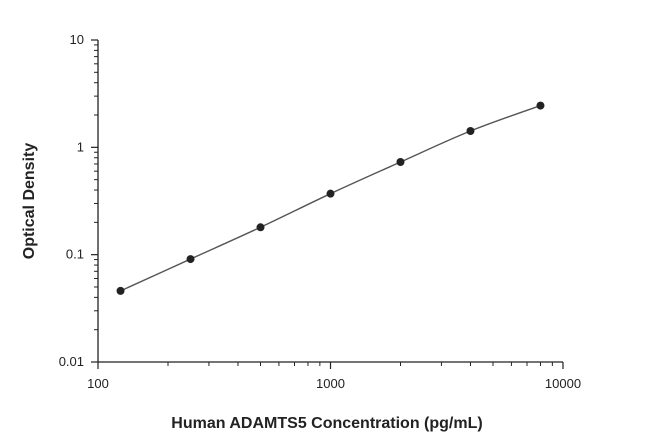  What do you see at coordinates (77, 39) in the screenshot?
I see `y-tick-label: 10` at bounding box center [77, 39].